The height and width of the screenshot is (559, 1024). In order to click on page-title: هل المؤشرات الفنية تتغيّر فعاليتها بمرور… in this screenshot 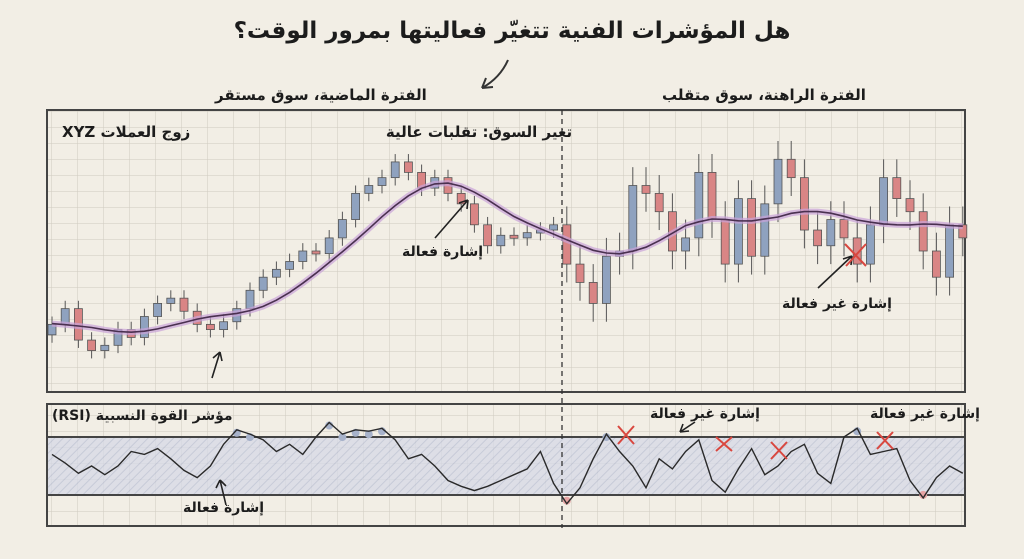, I will do `click(512, 31)`.